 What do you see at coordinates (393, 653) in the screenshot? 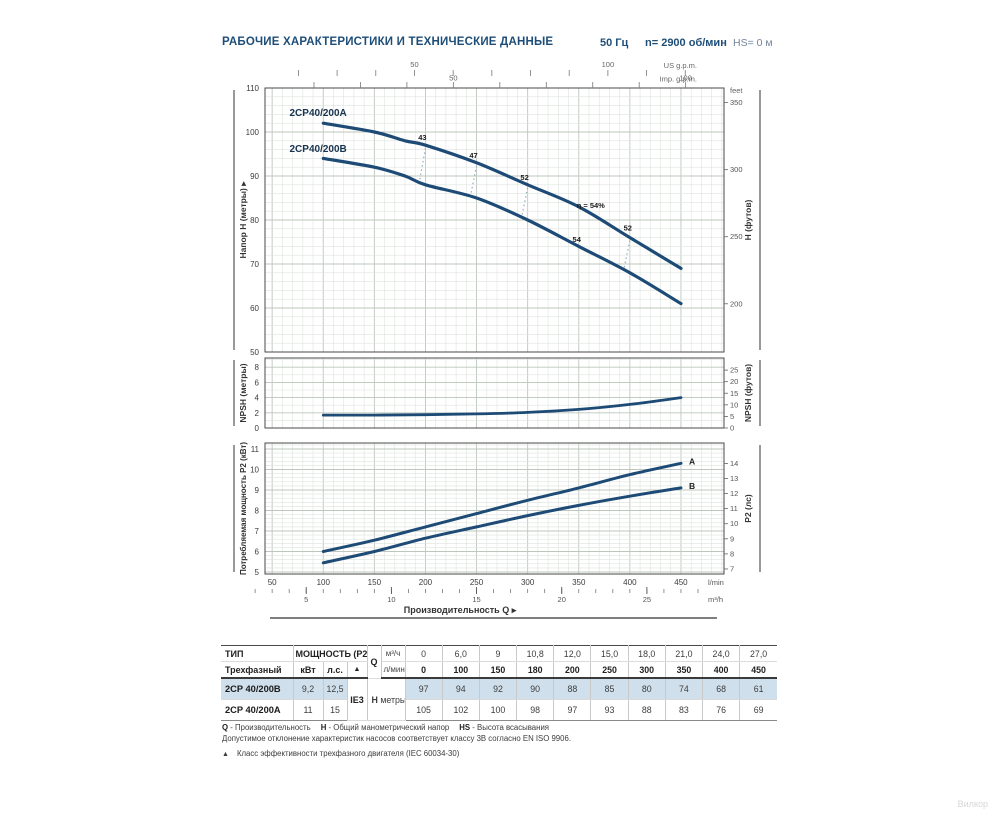
I see `table-cell: м³/ч` at bounding box center [393, 653].